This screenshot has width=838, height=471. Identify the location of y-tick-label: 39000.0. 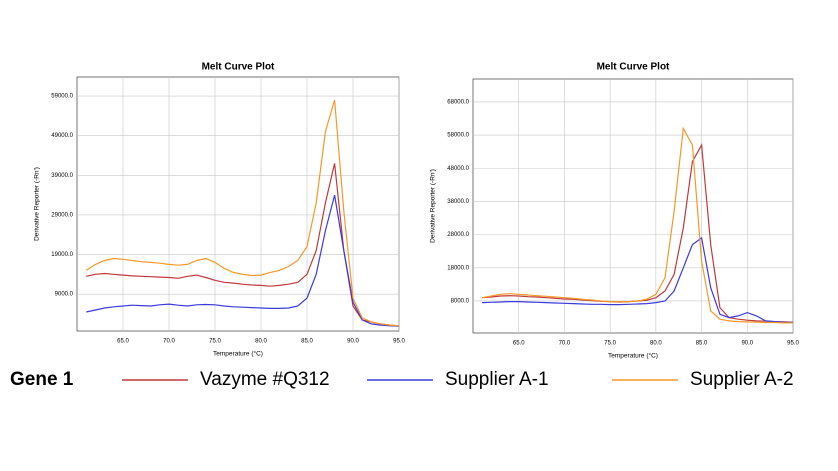
(62, 176).